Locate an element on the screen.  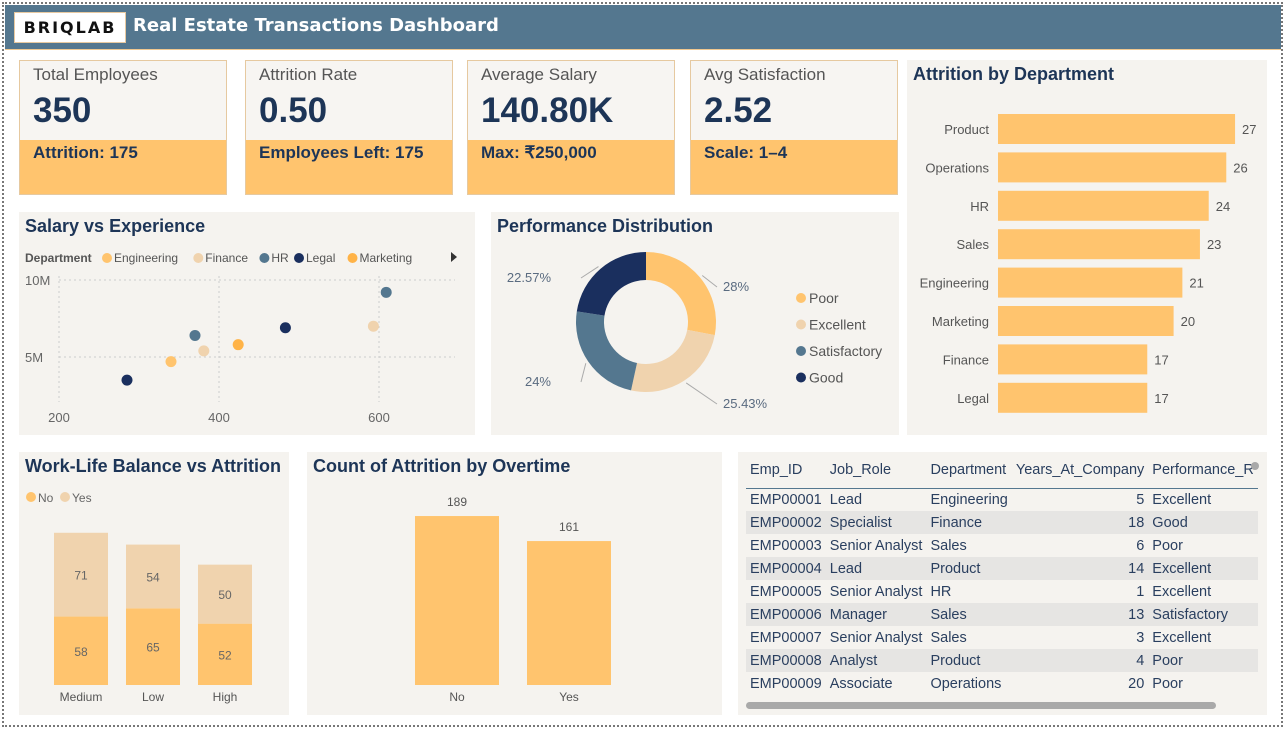
x-tick: 400 is located at coordinates (219, 417).